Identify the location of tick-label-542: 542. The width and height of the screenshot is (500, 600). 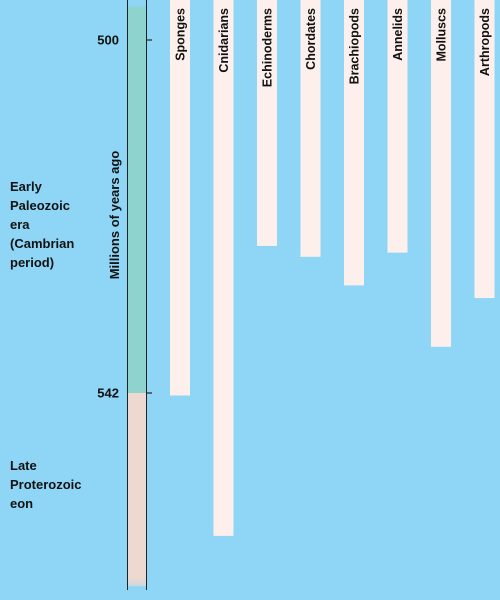
(108, 393).